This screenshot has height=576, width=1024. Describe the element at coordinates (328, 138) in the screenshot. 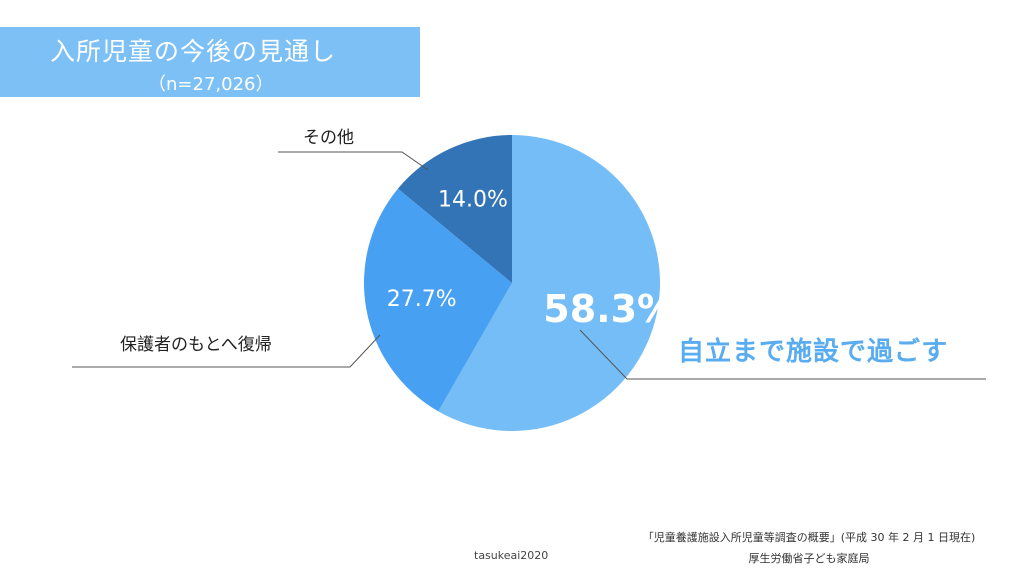

I see `slice-label-other: その他` at that location.